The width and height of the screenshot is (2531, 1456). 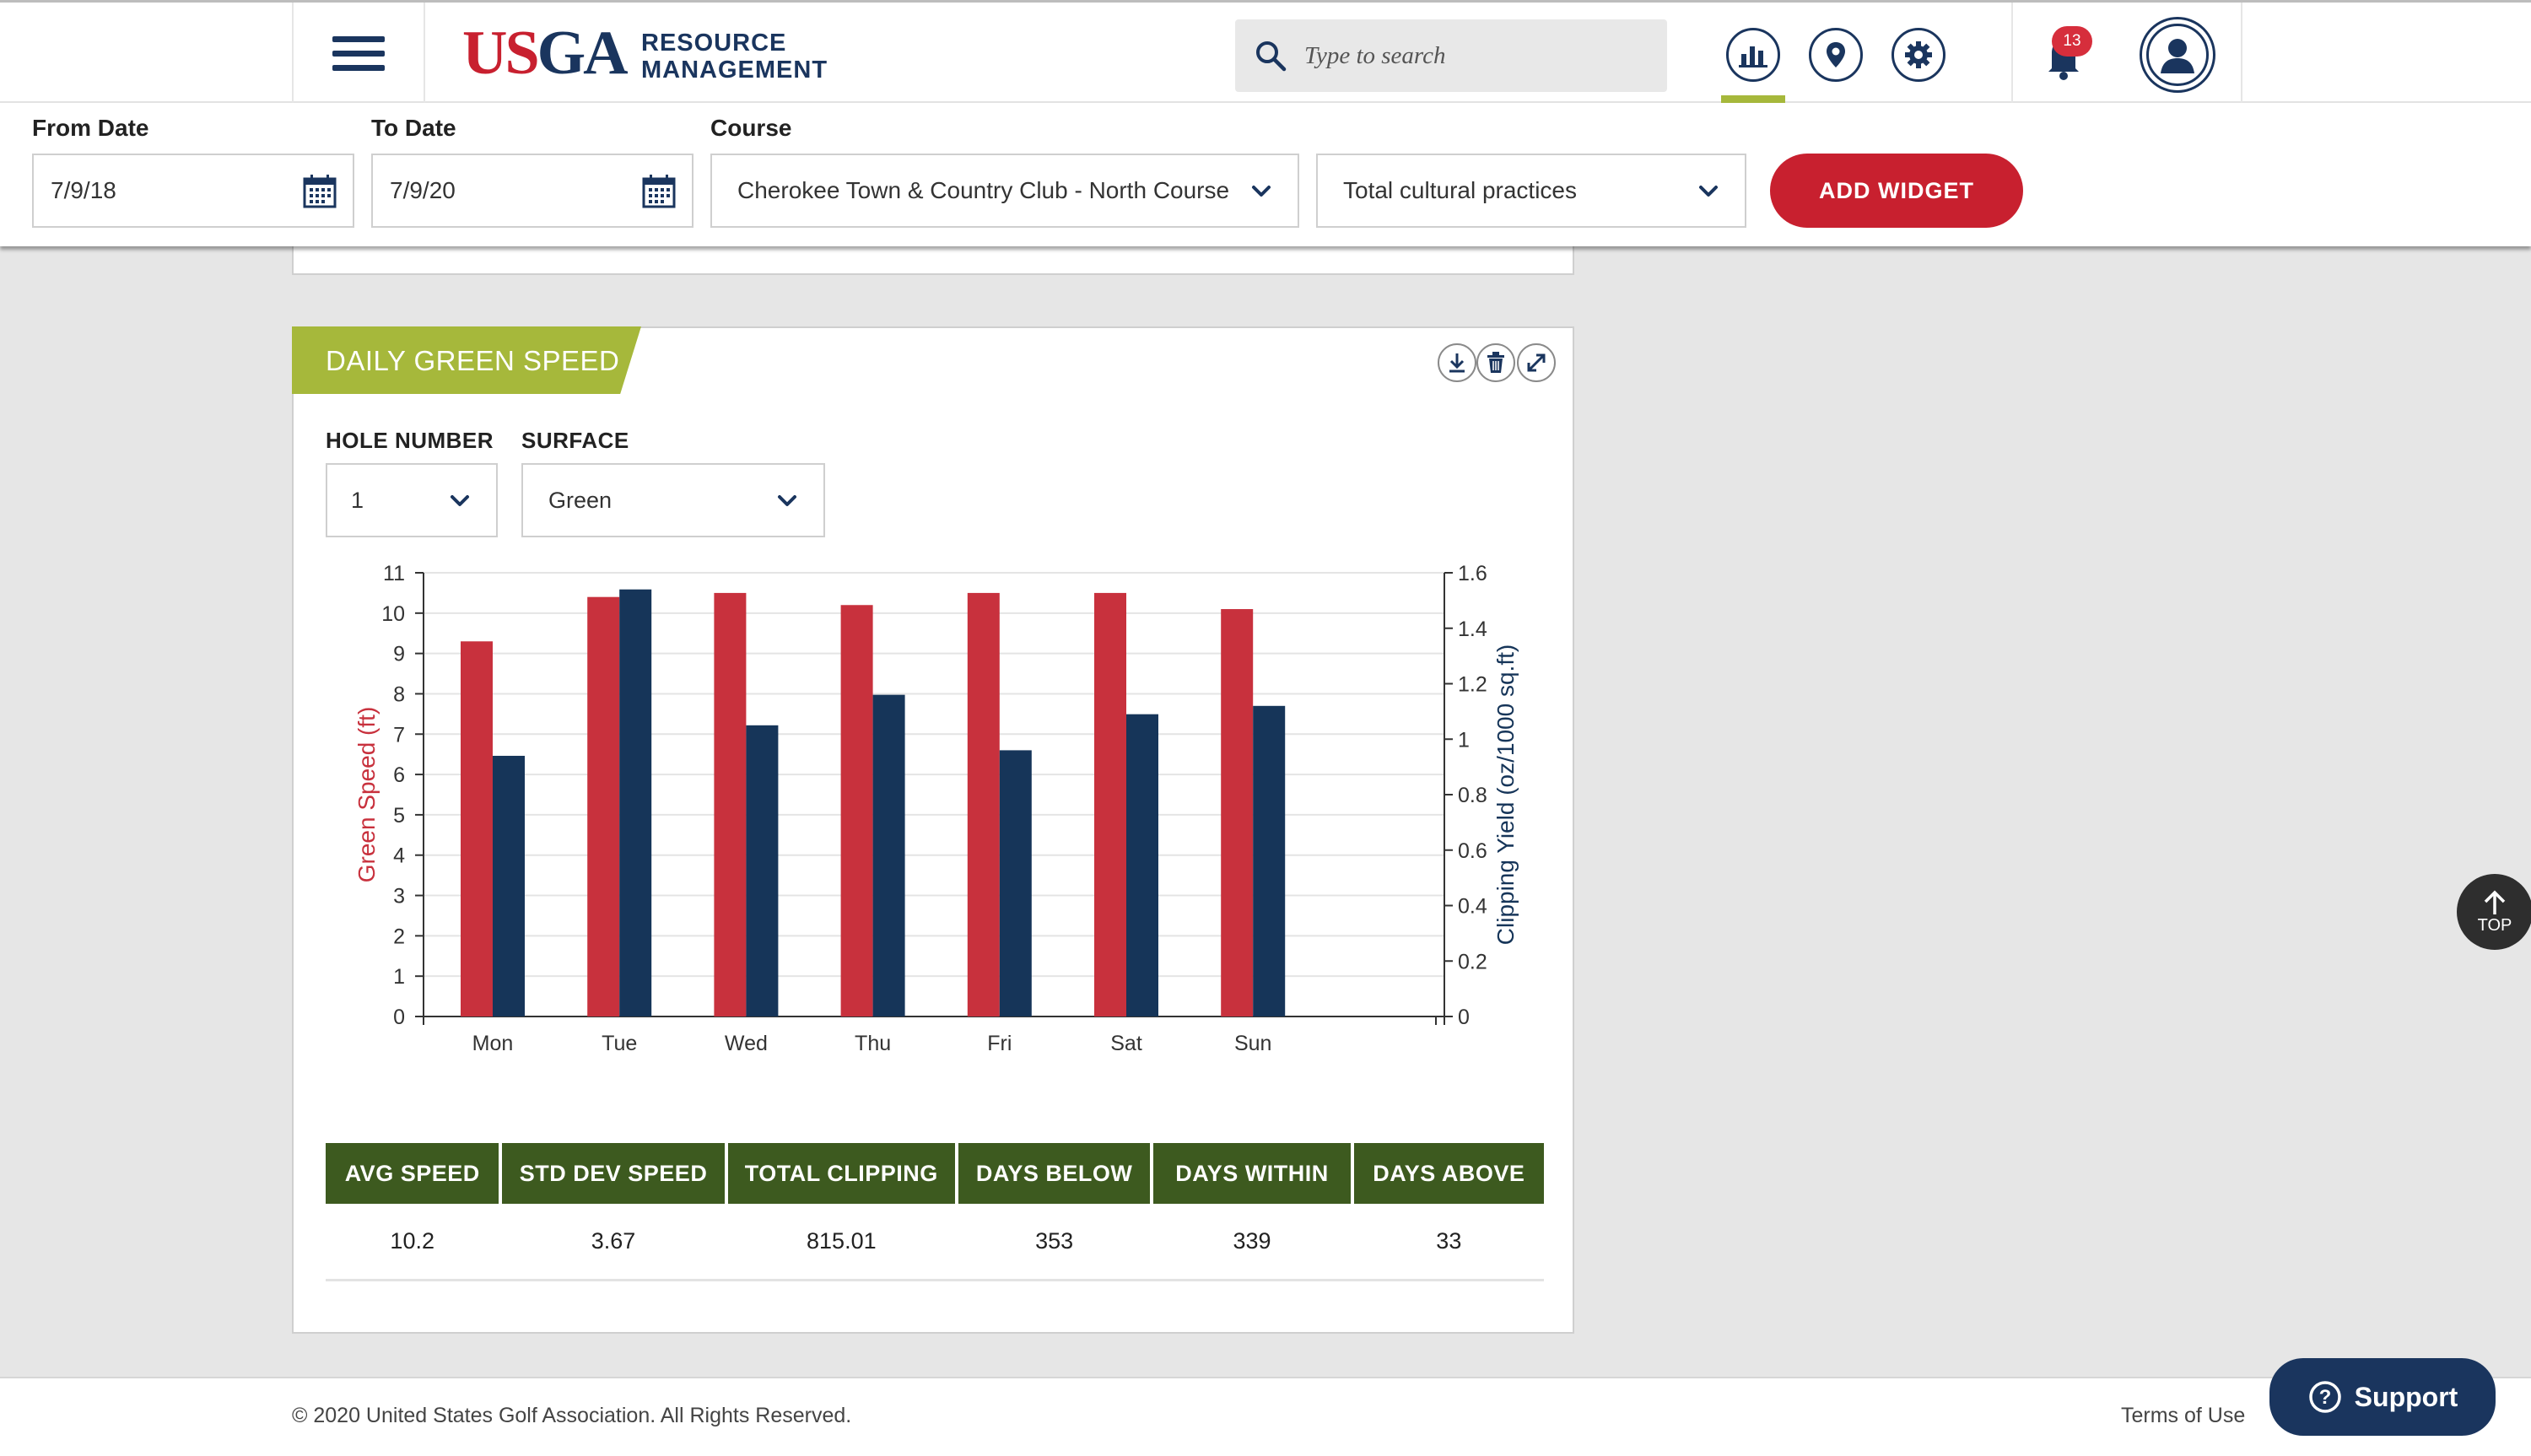 I want to click on surface-label: SURFACE, so click(x=575, y=441).